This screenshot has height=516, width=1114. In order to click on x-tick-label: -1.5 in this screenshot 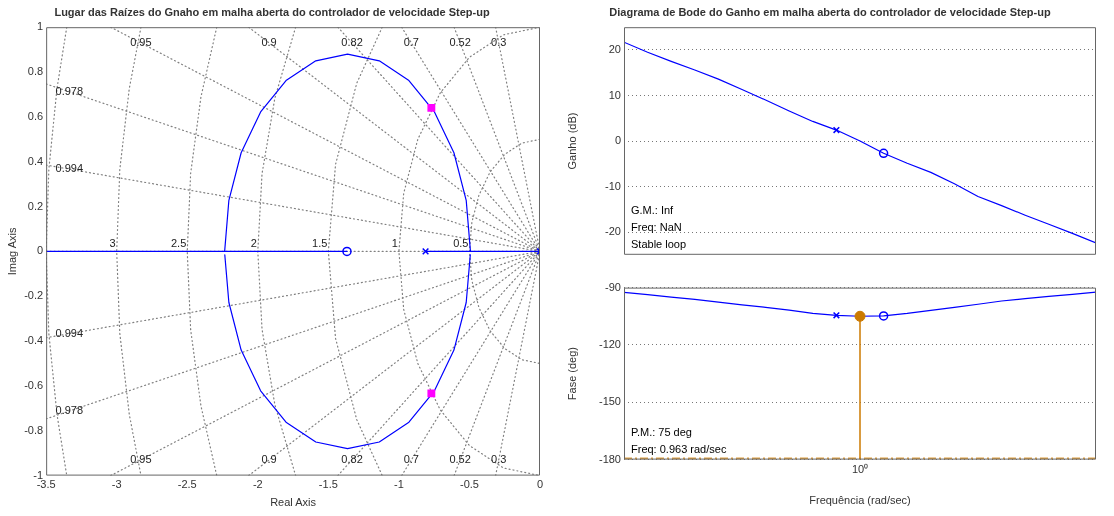, I will do `click(328, 484)`.